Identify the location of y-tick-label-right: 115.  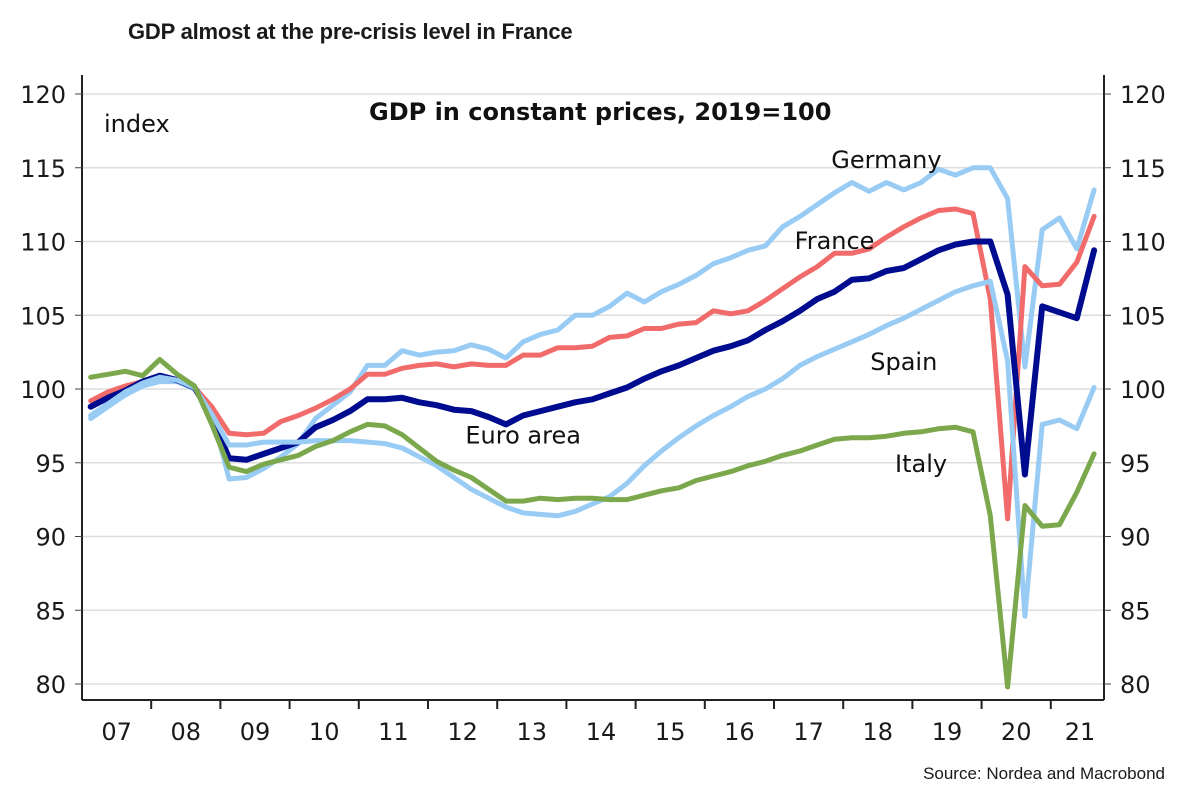
(1143, 169).